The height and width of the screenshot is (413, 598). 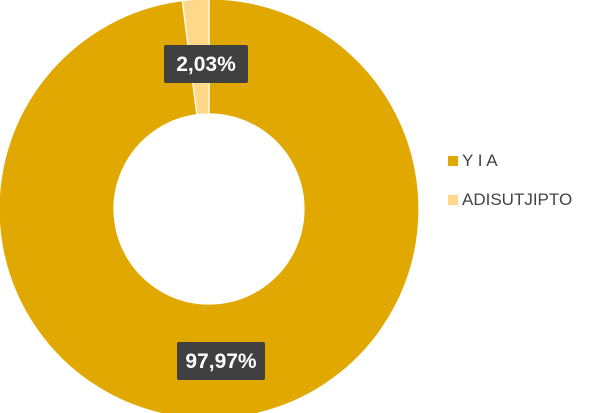 I want to click on legend-label: Y I A, so click(x=480, y=160).